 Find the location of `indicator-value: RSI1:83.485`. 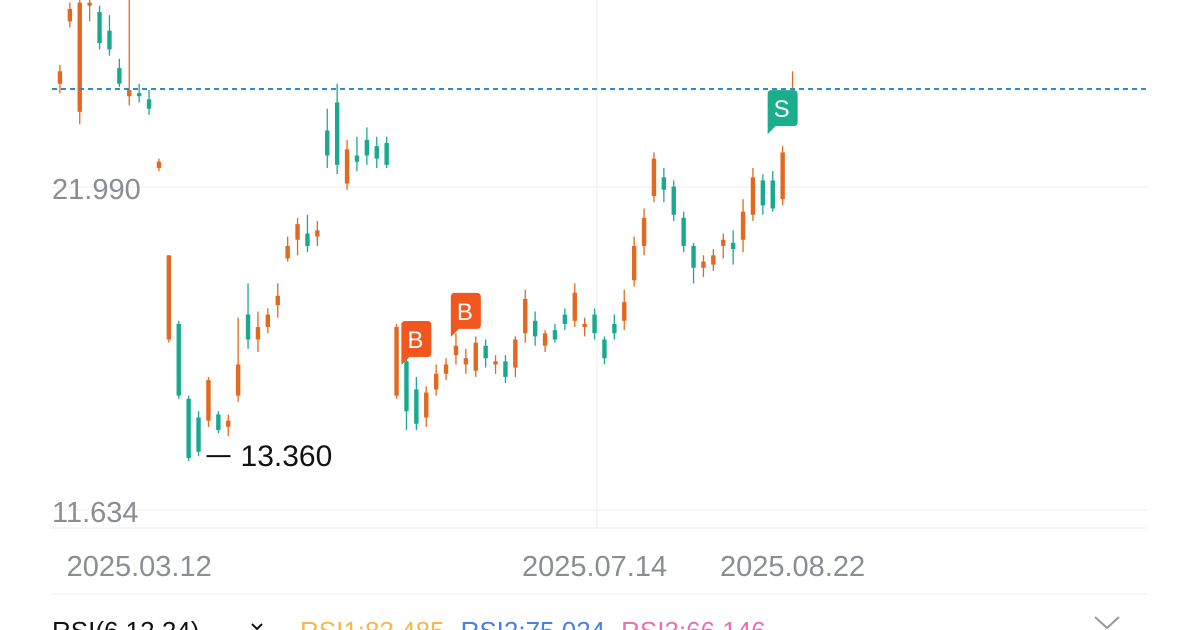

indicator-value: RSI1:83.485 is located at coordinates (372, 623).